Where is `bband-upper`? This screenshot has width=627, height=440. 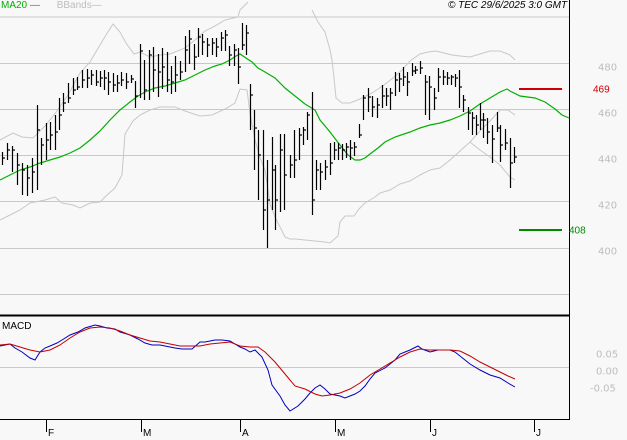 bband-upper is located at coordinates (124, 71).